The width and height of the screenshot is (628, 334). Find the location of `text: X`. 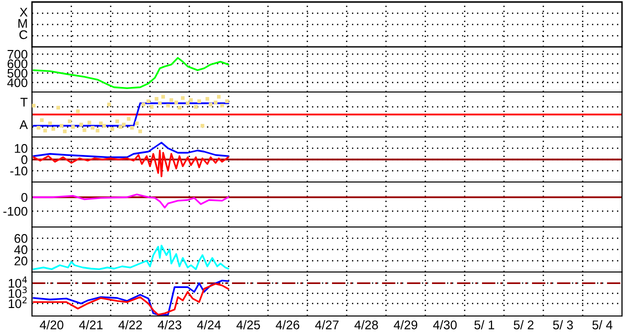

text: X is located at coordinates (24, 12).